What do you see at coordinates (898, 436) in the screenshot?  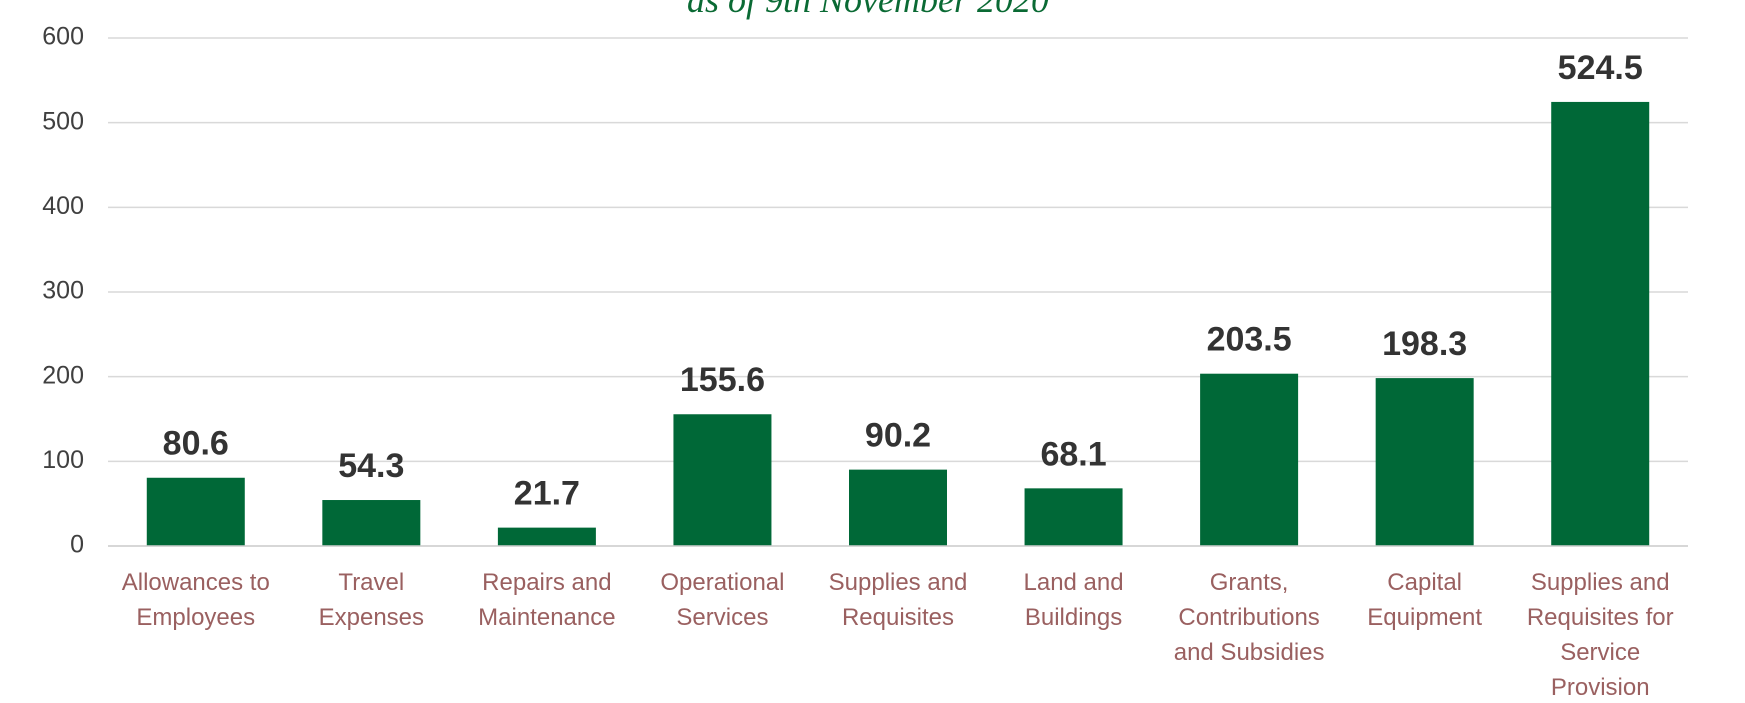 I see `data-label: 90.2` at bounding box center [898, 436].